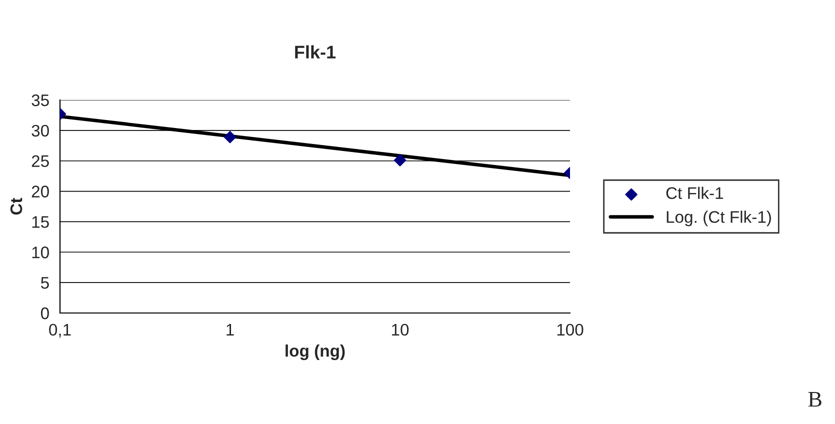 This screenshot has height=424, width=835. I want to click on x-tick-label: 100, so click(570, 330).